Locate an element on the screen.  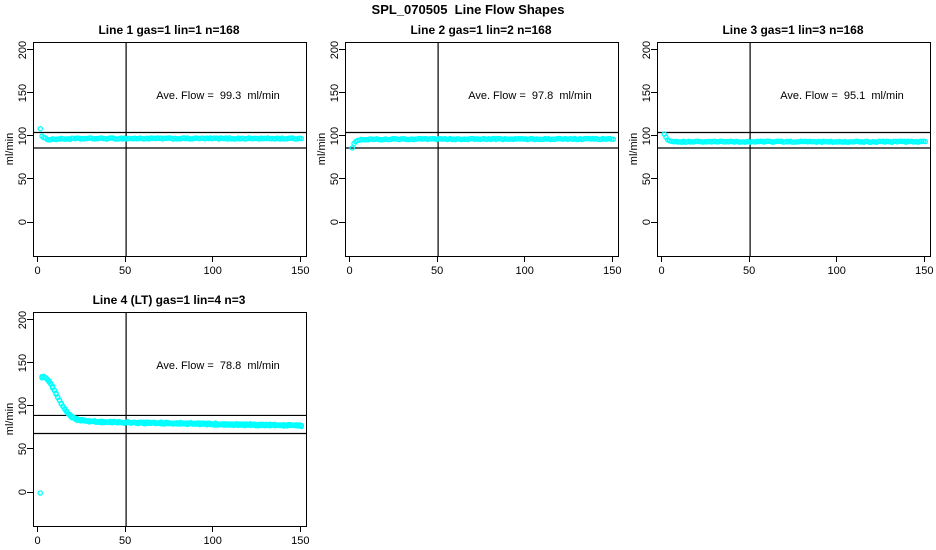
plot-box: Ave. Flow = 99.3 ml/min is located at coordinates (170, 149).